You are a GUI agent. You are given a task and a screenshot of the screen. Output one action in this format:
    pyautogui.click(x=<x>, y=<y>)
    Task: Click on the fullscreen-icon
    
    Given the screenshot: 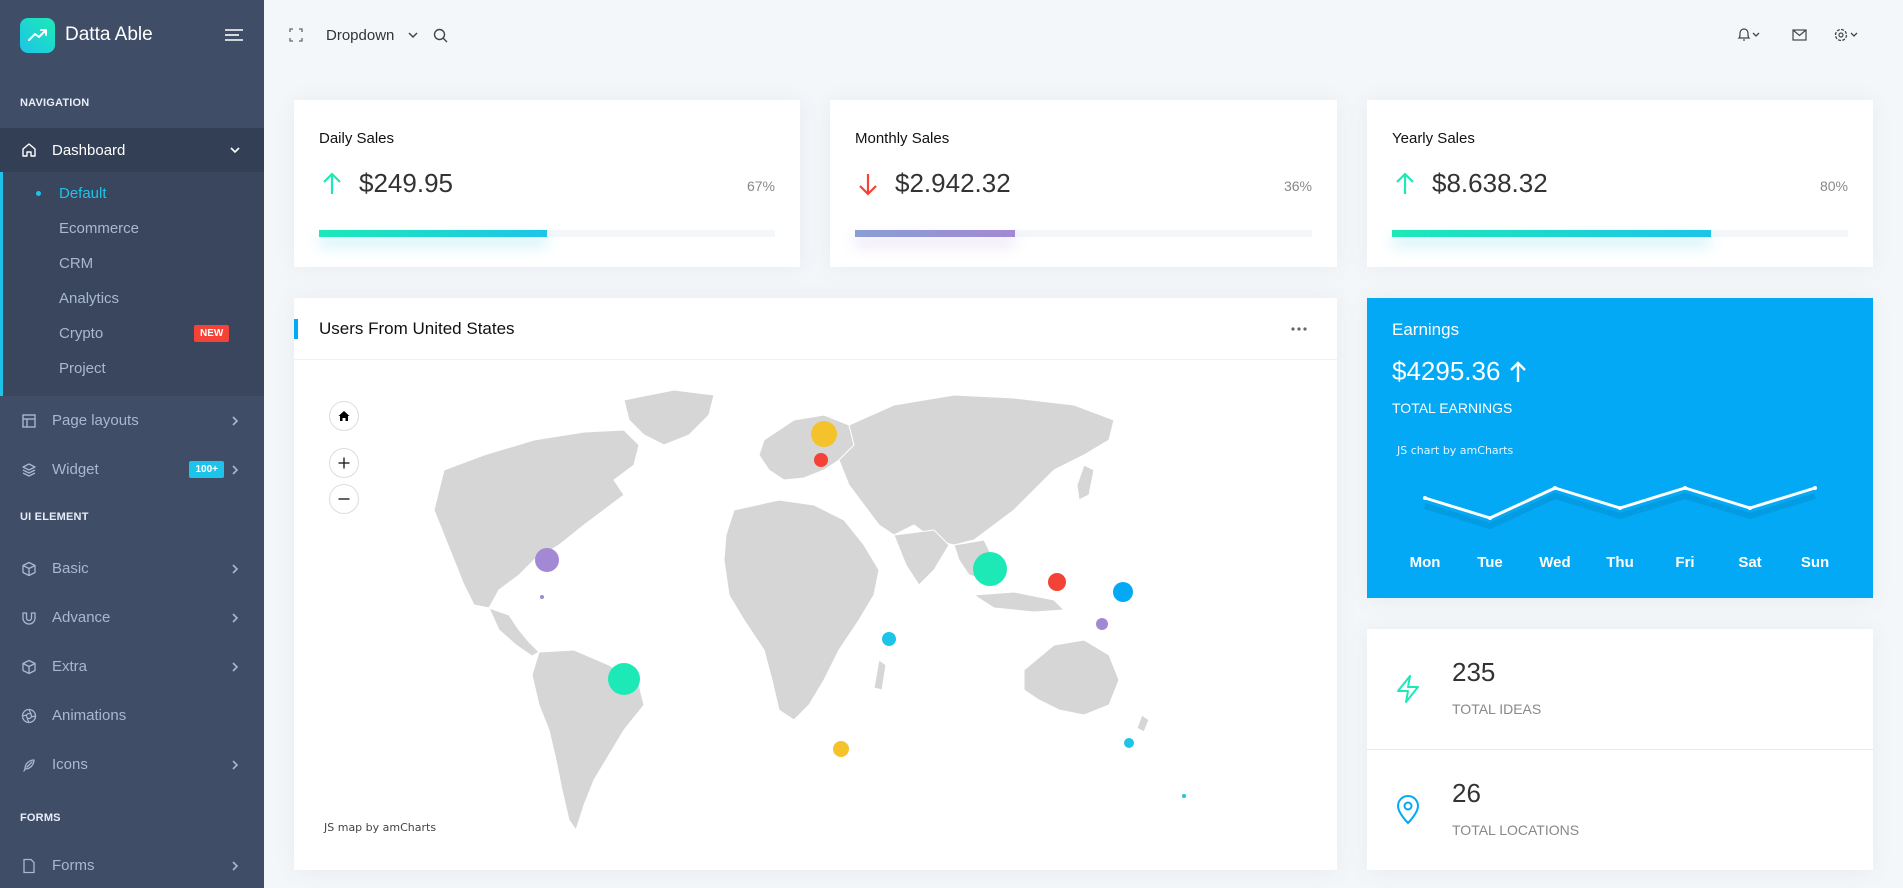 What is the action you would take?
    pyautogui.click(x=296, y=35)
    